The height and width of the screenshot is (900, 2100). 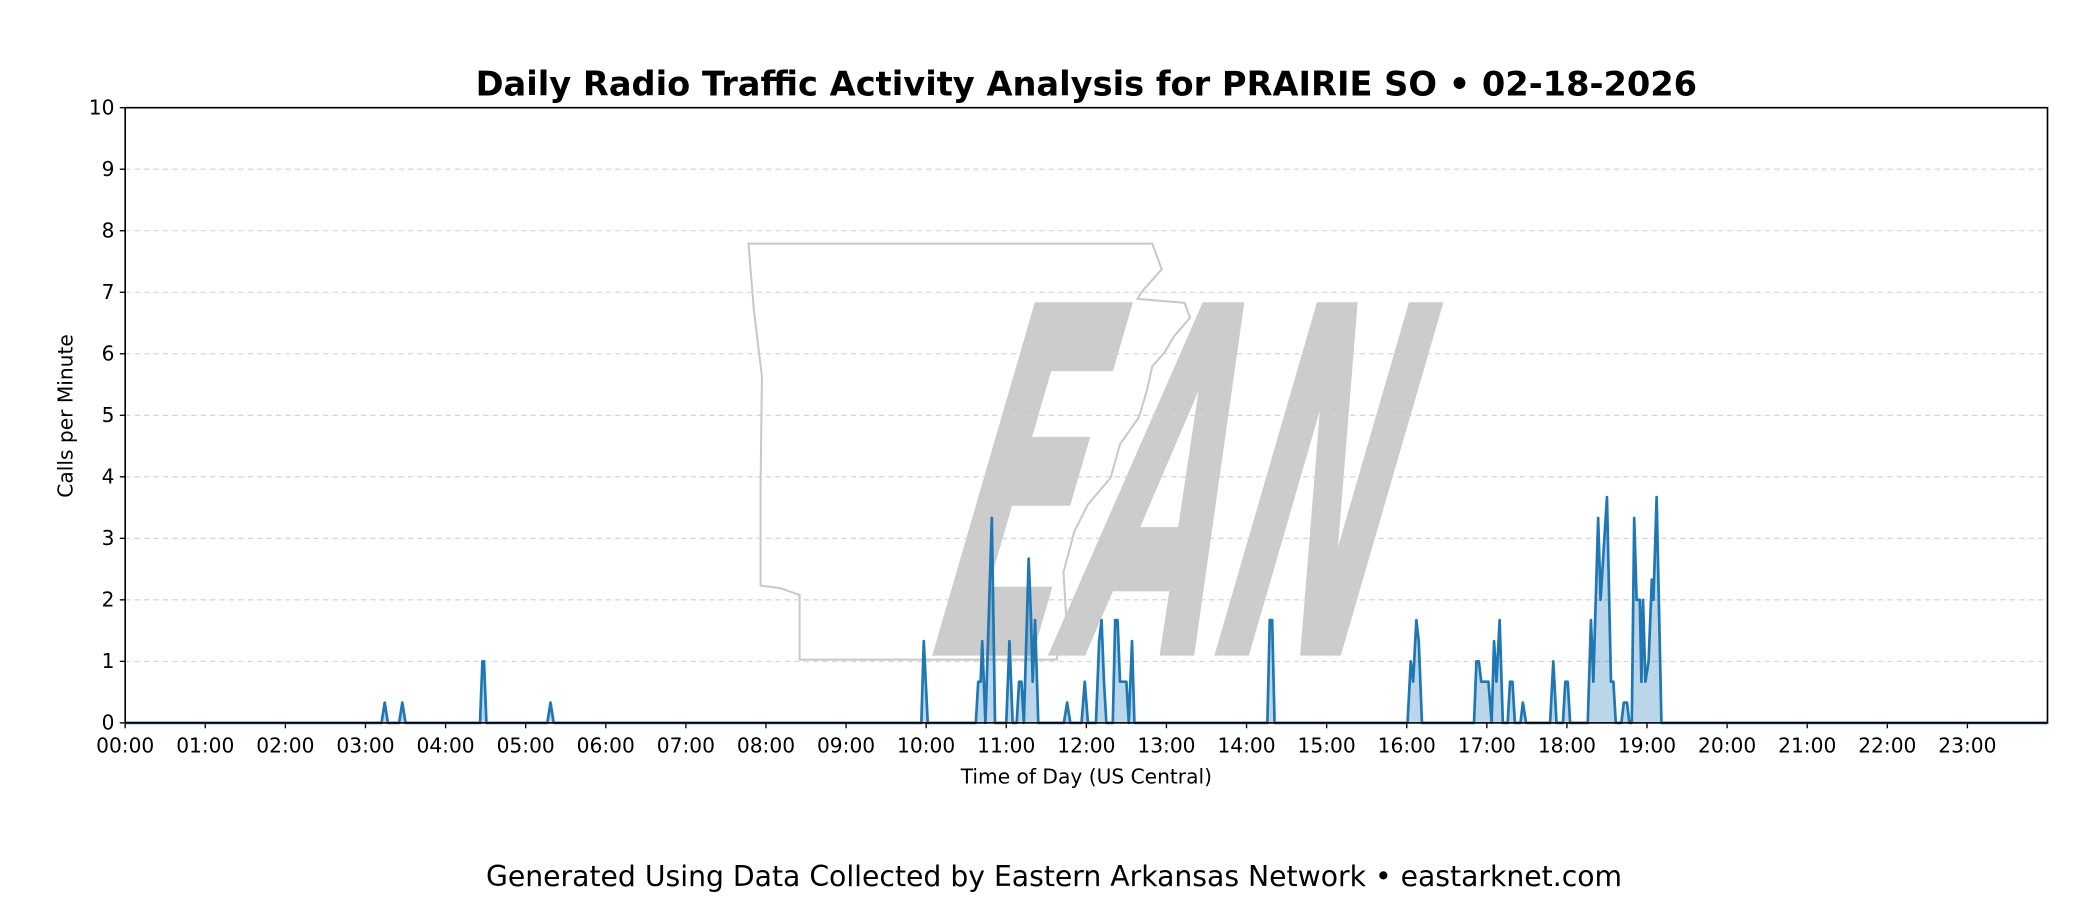 I want to click on x-tick-label: 11:00, so click(x=1006, y=746).